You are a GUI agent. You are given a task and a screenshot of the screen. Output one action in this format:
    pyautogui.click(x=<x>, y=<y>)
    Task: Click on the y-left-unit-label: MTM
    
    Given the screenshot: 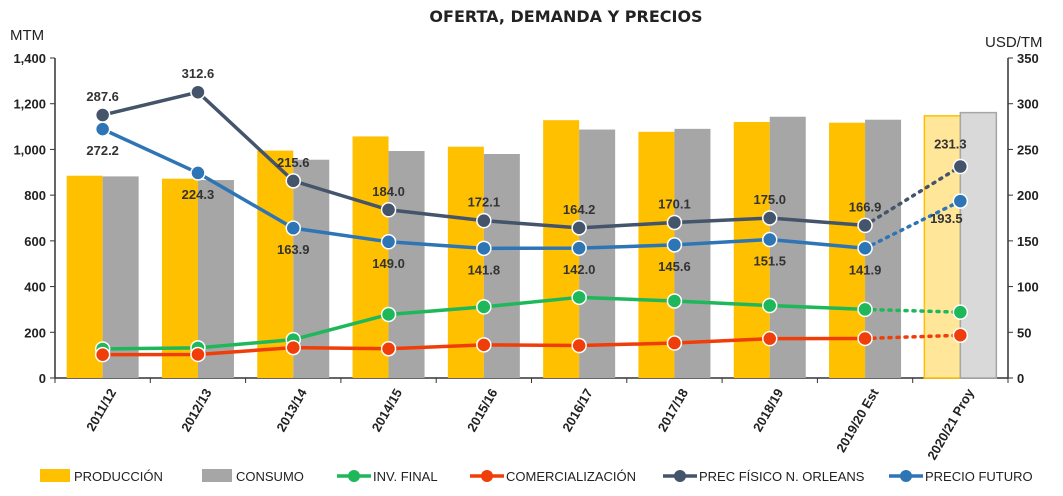 What is the action you would take?
    pyautogui.click(x=27, y=35)
    